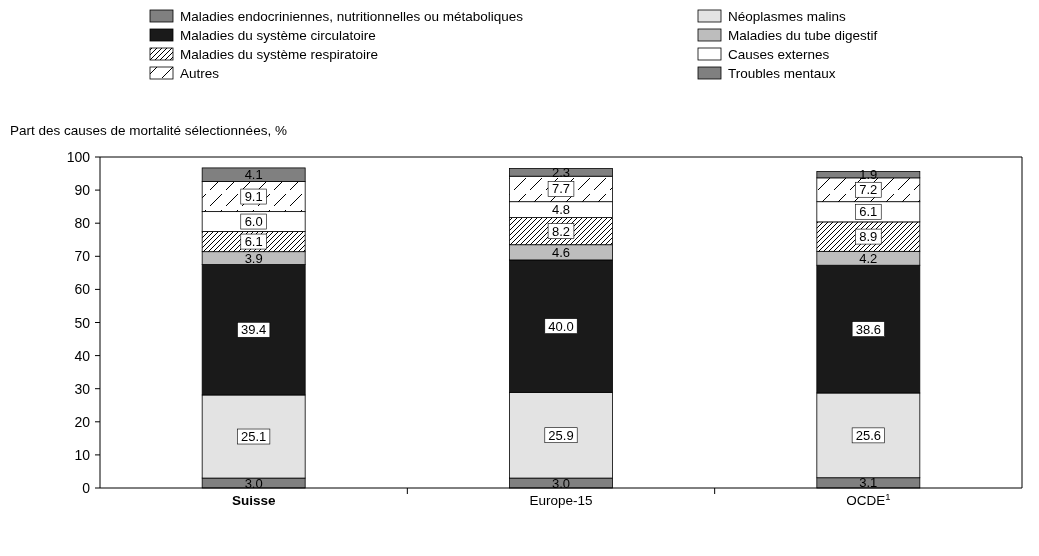 The width and height of the screenshot is (1039, 556). I want to click on y-tick-label: 90, so click(82, 190).